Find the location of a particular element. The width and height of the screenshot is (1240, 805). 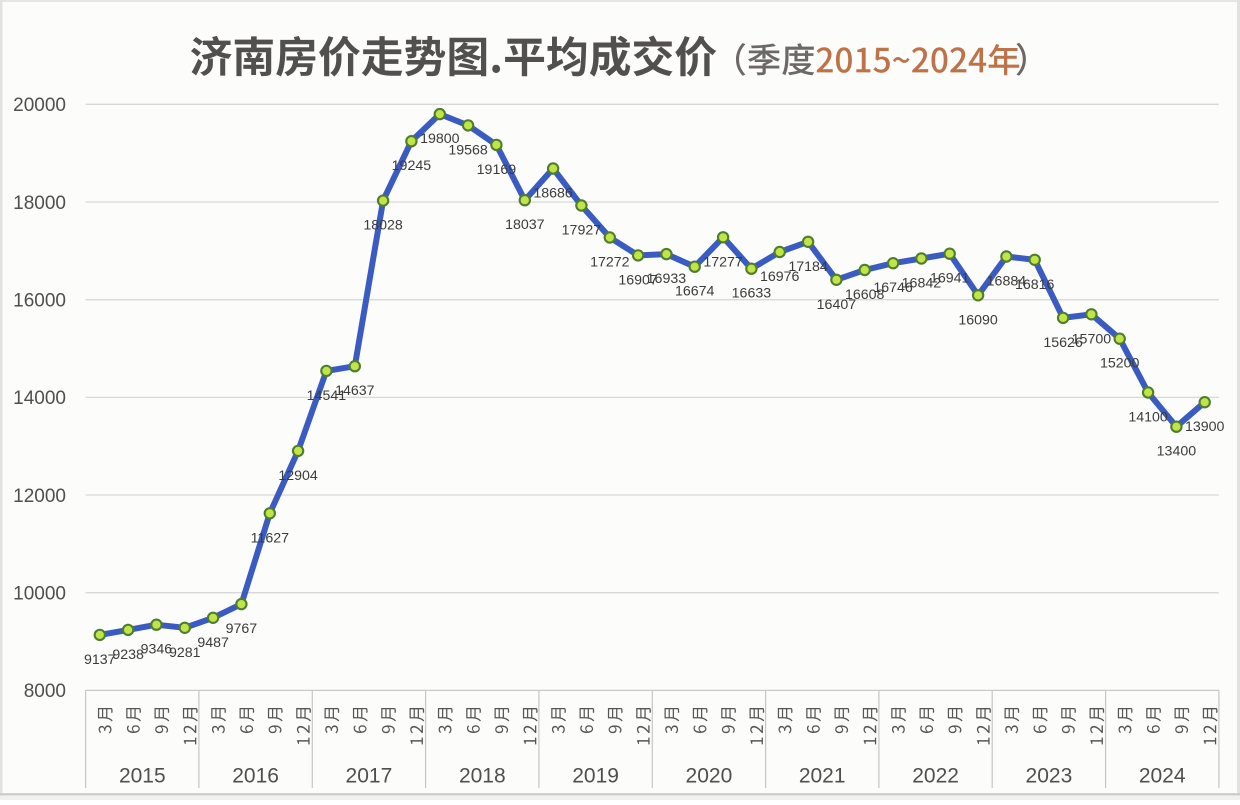

svg-text: 16674 is located at coordinates (695, 292).